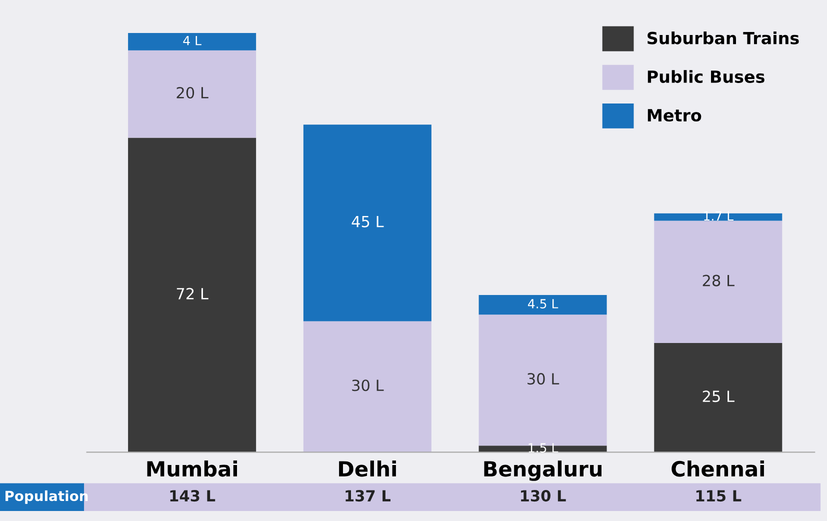 The height and width of the screenshot is (521, 827). I want to click on data-label: 20 L, so click(192, 92).